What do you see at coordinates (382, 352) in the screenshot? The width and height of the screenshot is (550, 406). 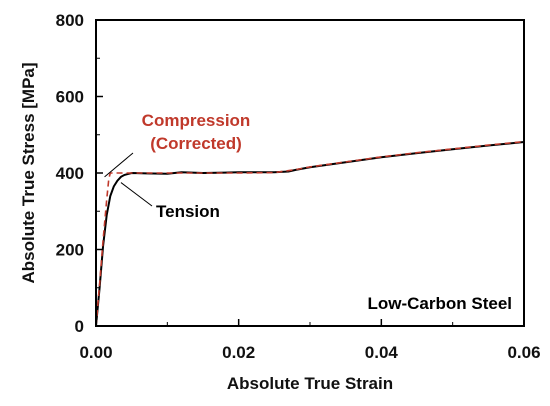 I see `x-tick-label: 0.04` at bounding box center [382, 352].